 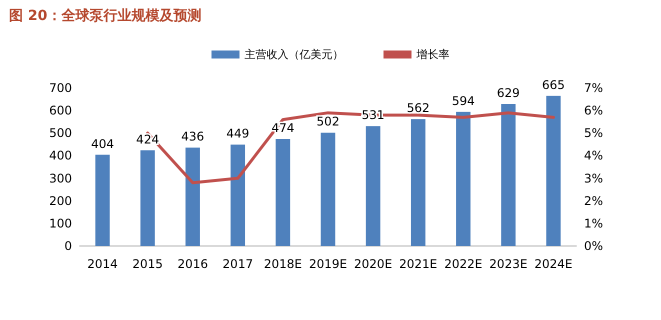 What do you see at coordinates (508, 264) in the screenshot?
I see `x-tick-label: 2023E` at bounding box center [508, 264].